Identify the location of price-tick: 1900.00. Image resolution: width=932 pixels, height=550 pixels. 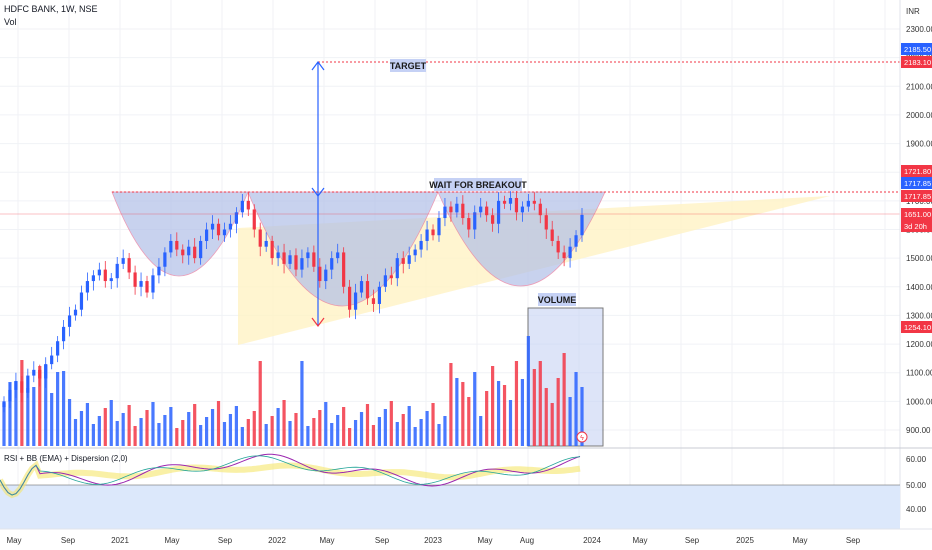
(919, 144).